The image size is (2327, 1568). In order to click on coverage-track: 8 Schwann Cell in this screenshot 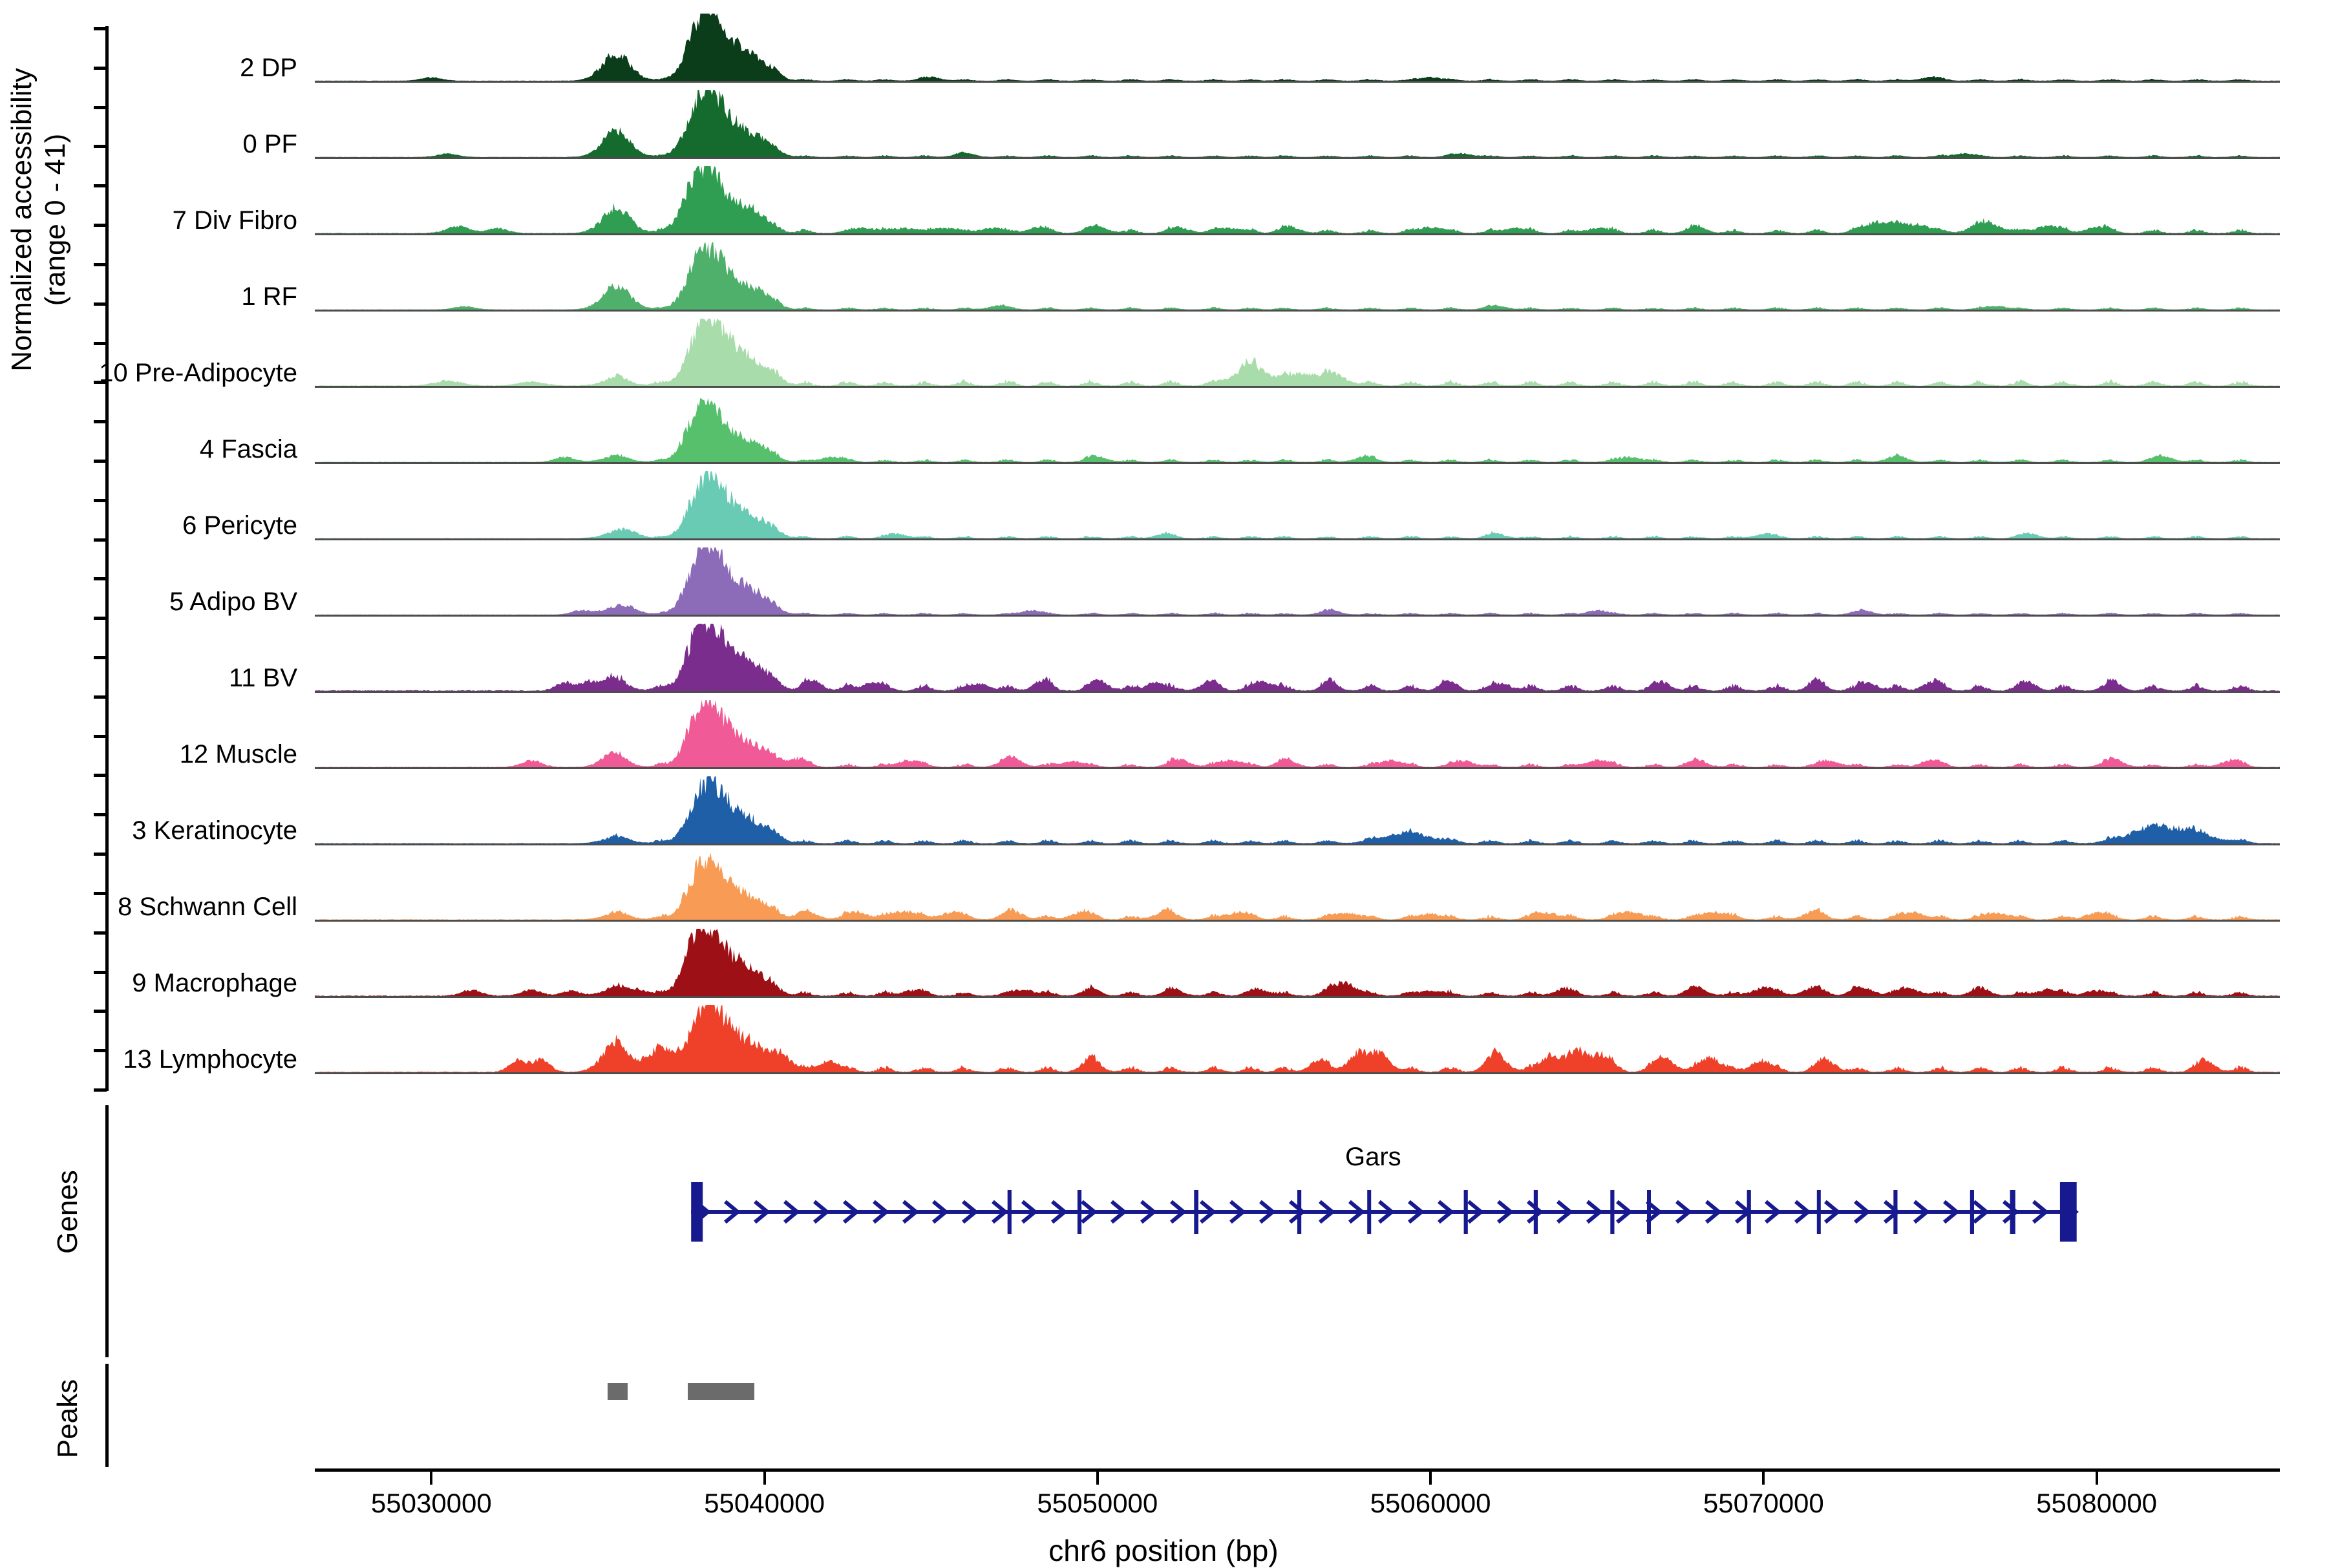, I will do `click(1163, 887)`.